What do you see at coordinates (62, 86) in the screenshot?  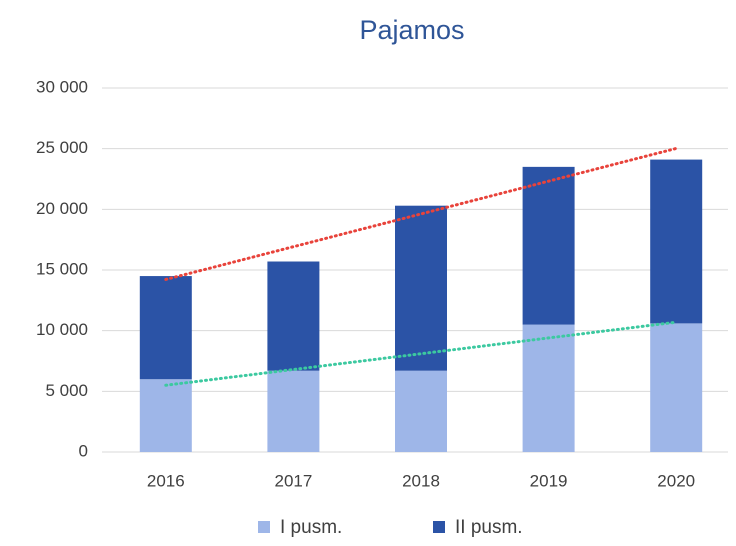 I see `y-tick-label: 30 000` at bounding box center [62, 86].